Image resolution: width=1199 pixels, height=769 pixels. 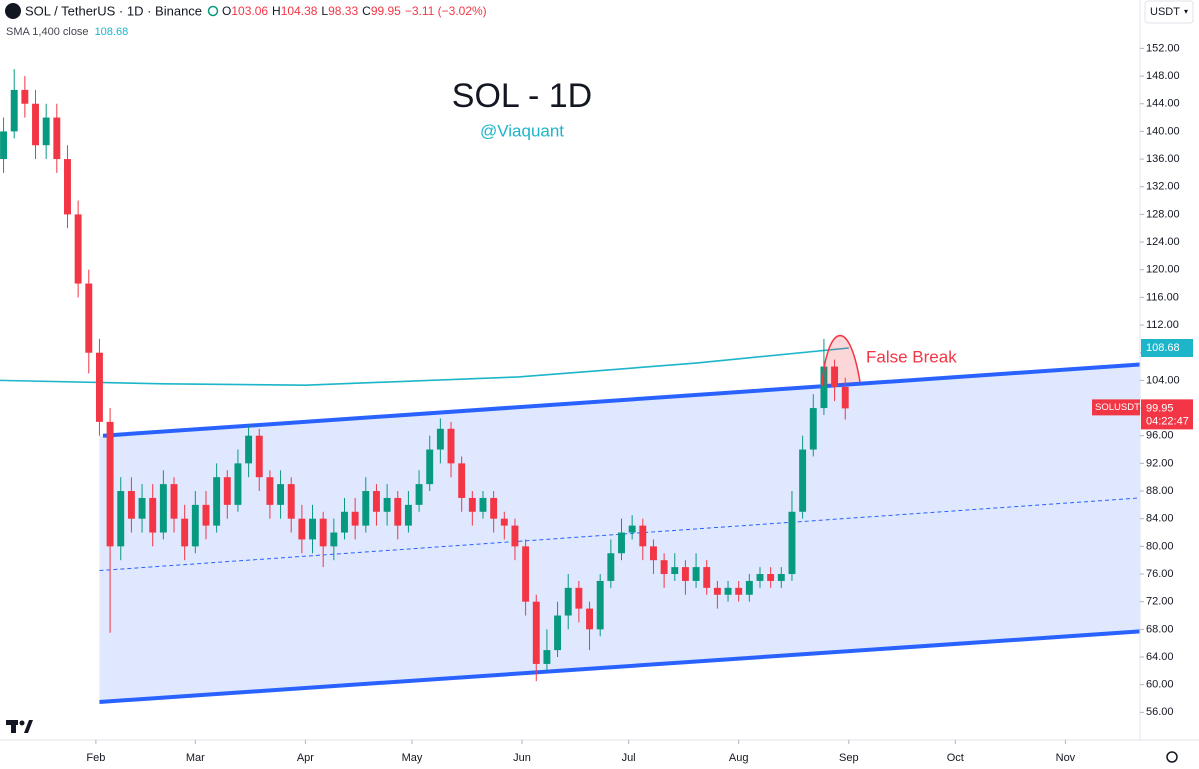 I want to click on change-value: −3.11 (−3.02%), so click(x=446, y=11).